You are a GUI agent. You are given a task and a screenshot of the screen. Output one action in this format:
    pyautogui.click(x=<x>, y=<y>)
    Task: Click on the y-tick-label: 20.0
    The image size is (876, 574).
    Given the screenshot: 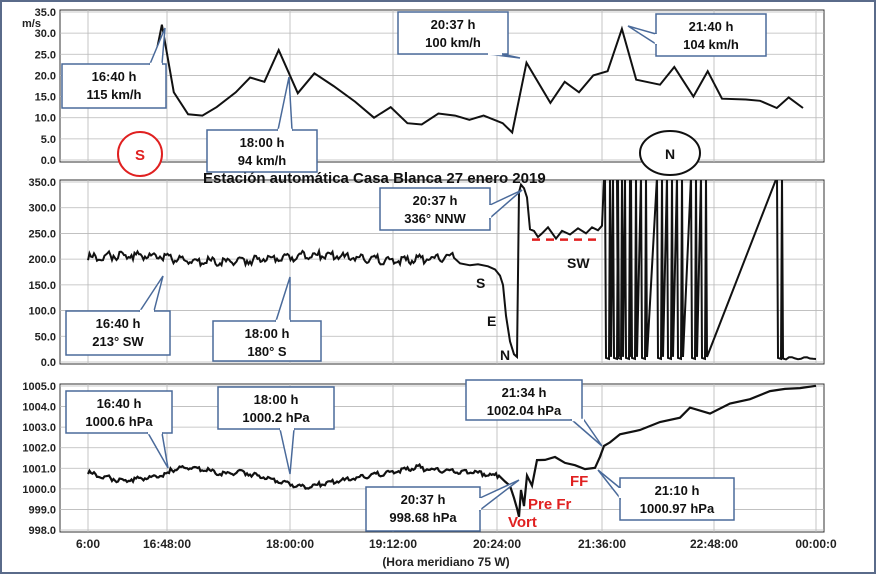 What is the action you would take?
    pyautogui.click(x=45, y=76)
    